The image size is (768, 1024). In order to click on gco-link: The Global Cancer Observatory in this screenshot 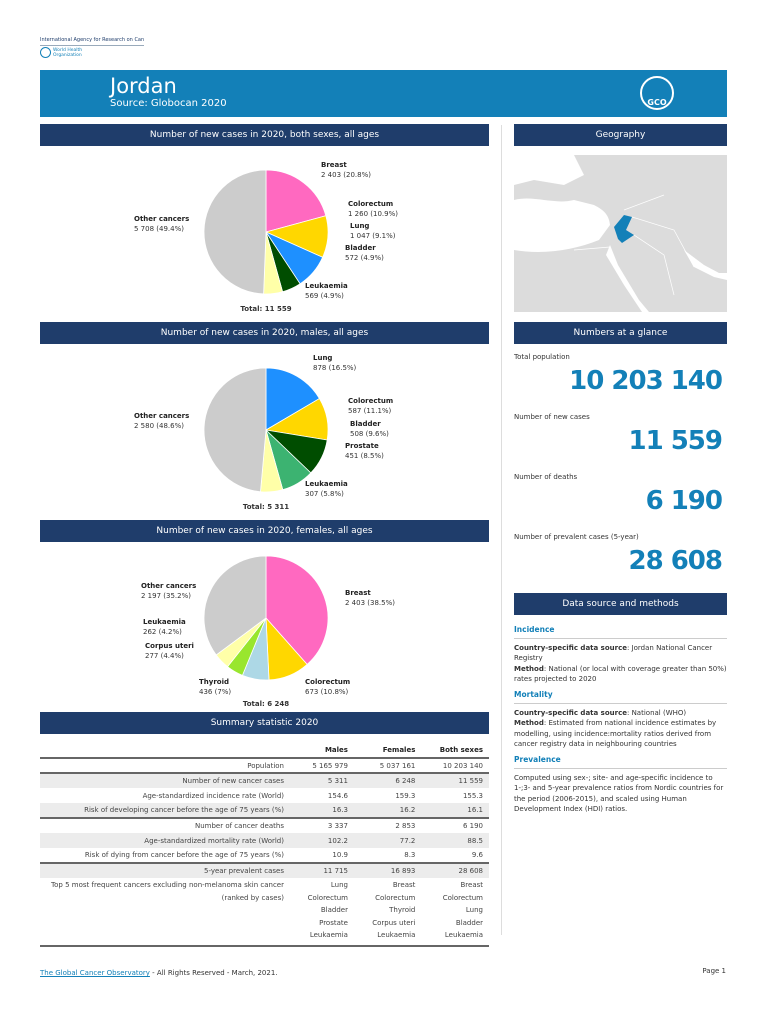, I will do `click(95, 973)`.